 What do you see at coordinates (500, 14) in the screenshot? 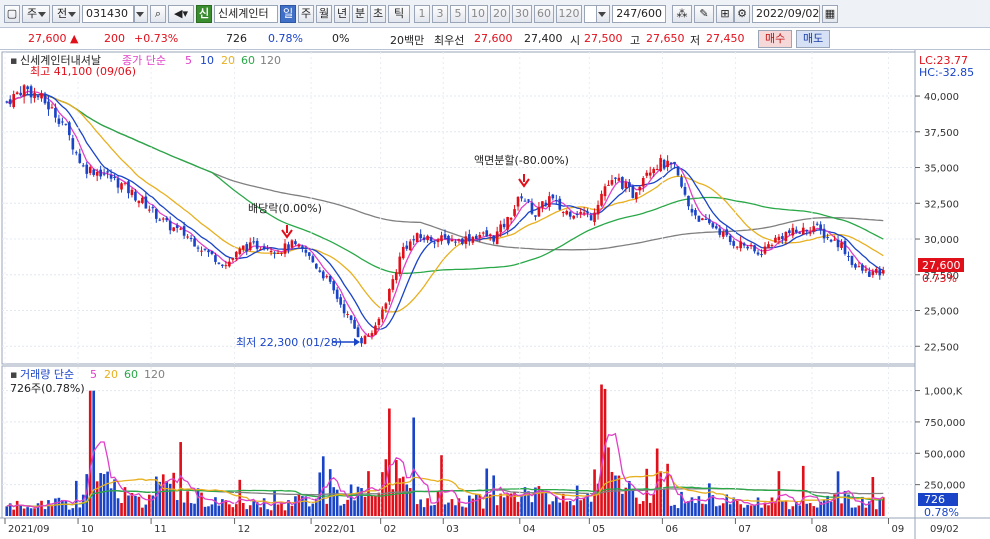
I see `minute-20-button: 20` at bounding box center [500, 14].